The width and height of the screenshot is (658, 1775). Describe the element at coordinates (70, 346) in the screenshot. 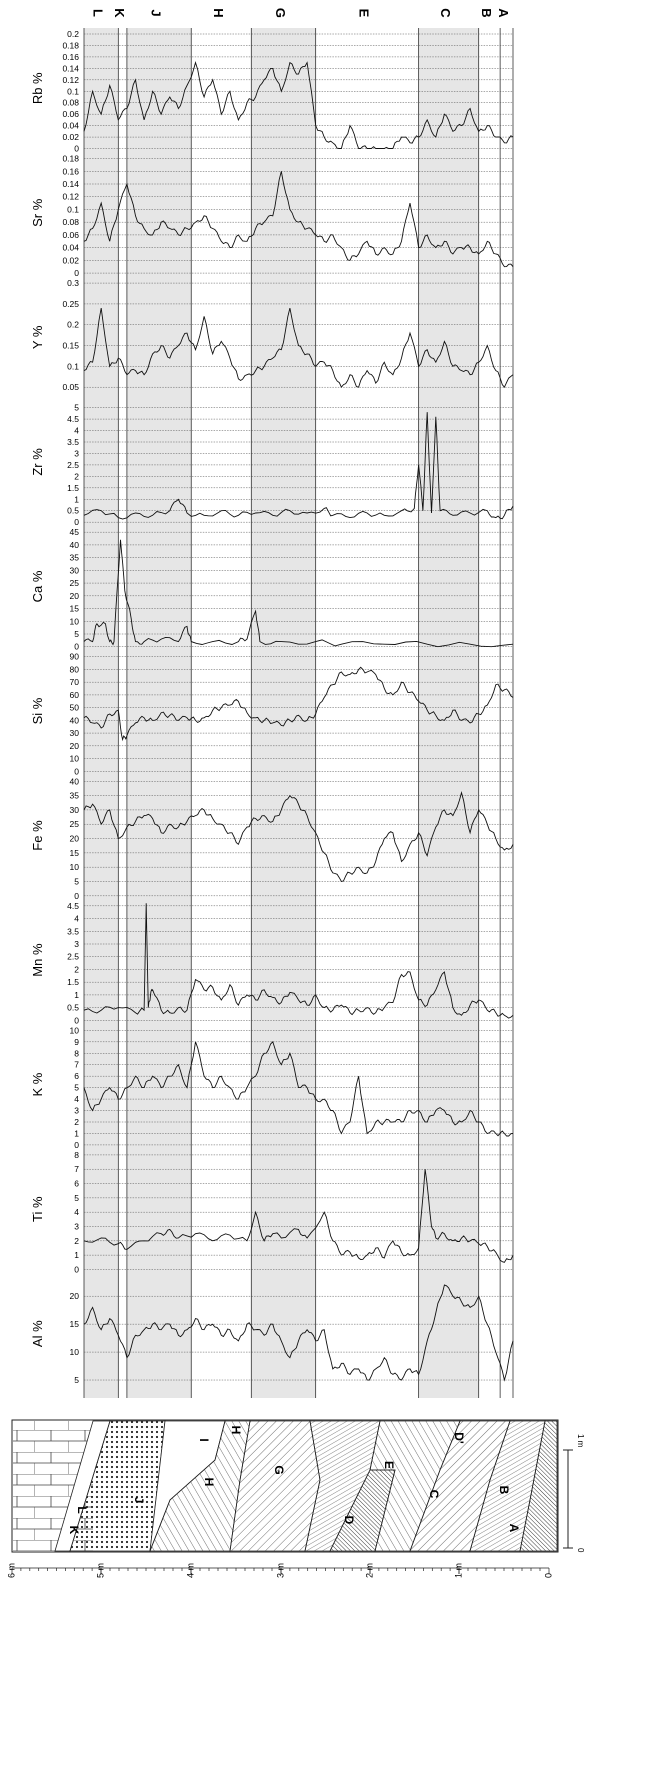

I see `tick-label: 0.15` at that location.